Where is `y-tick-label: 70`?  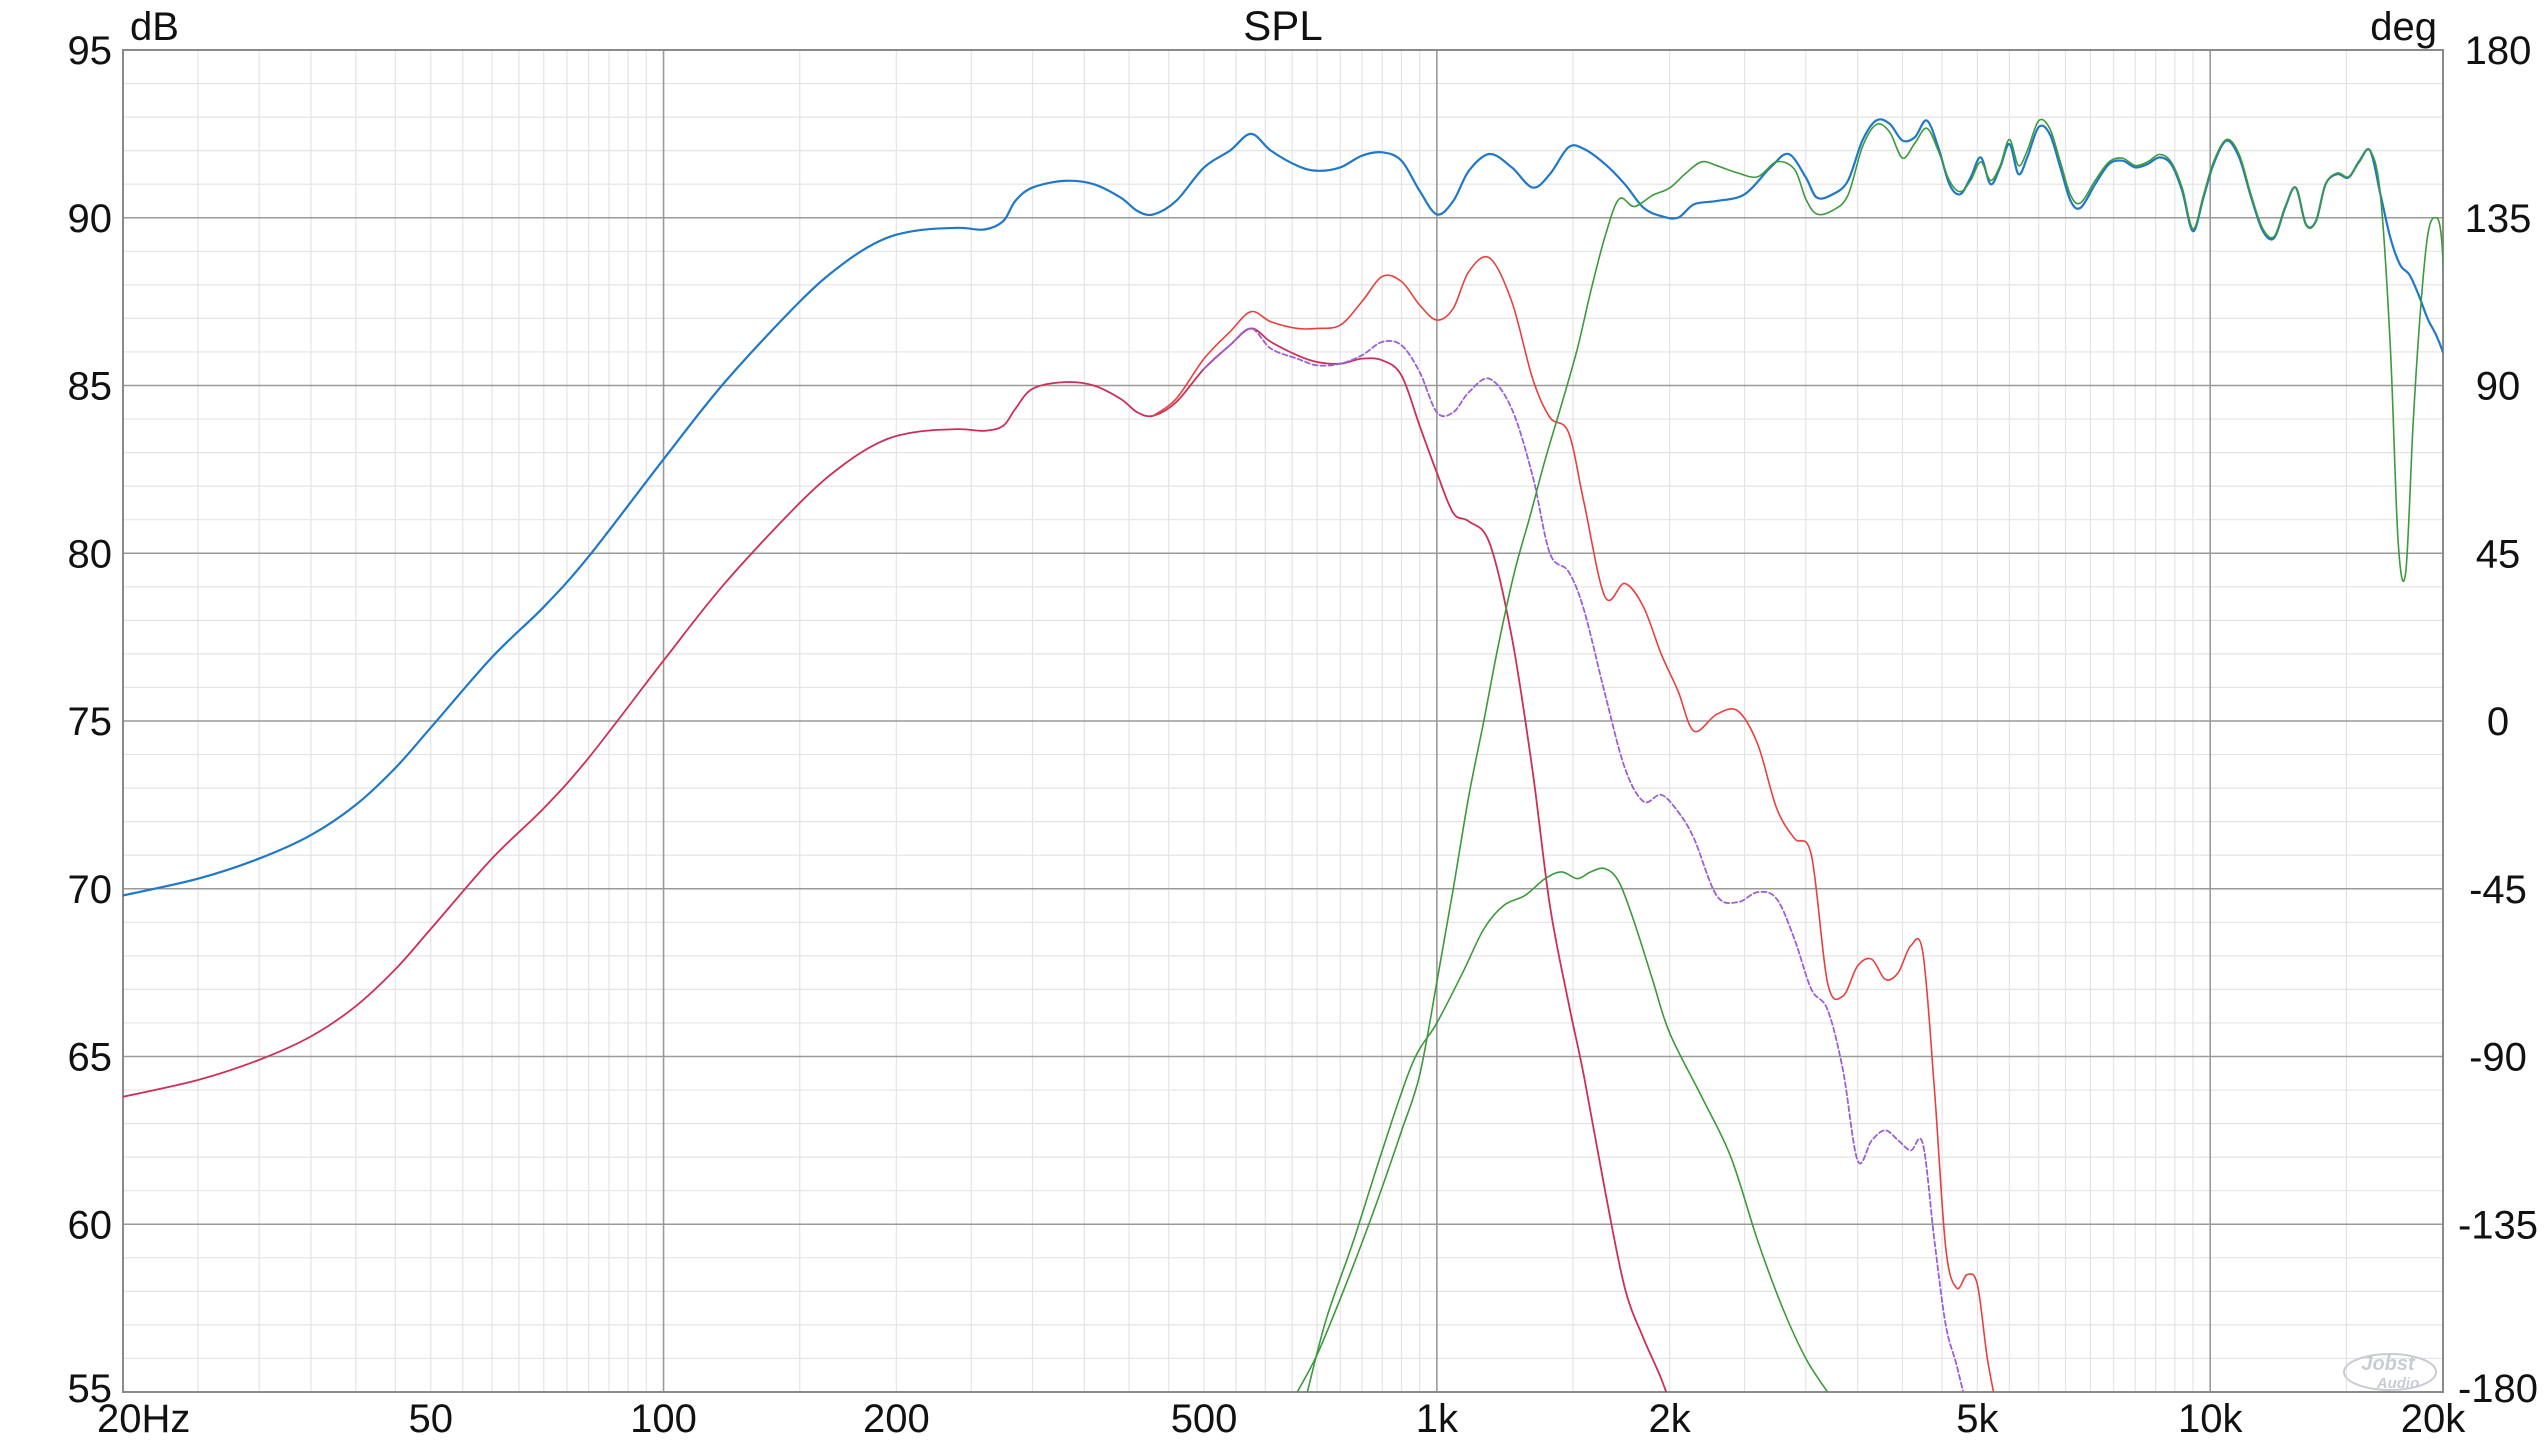 y-tick-label: 70 is located at coordinates (90, 890).